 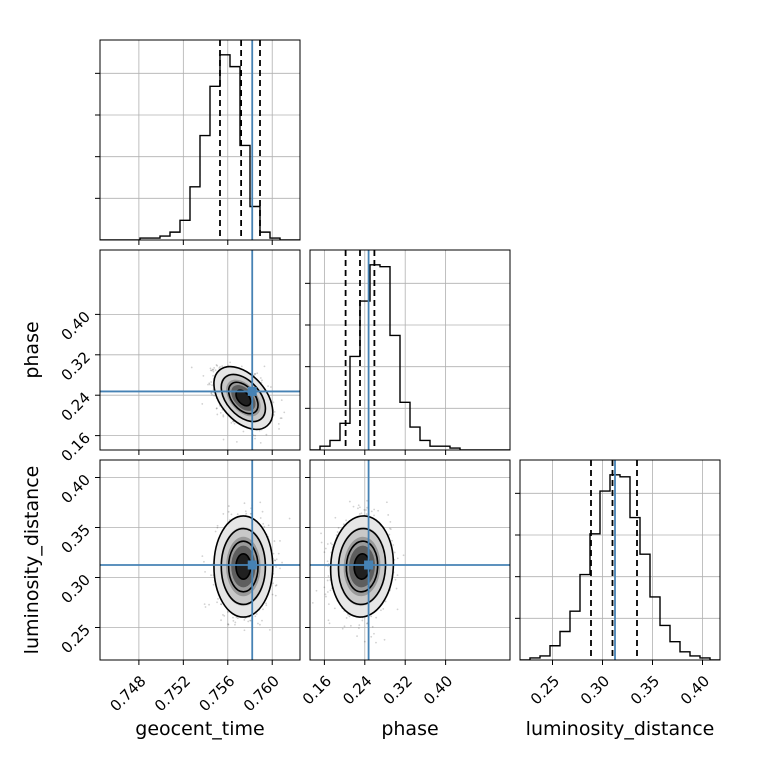 I want to click on panel-phase-hist, so click(x=408, y=352).